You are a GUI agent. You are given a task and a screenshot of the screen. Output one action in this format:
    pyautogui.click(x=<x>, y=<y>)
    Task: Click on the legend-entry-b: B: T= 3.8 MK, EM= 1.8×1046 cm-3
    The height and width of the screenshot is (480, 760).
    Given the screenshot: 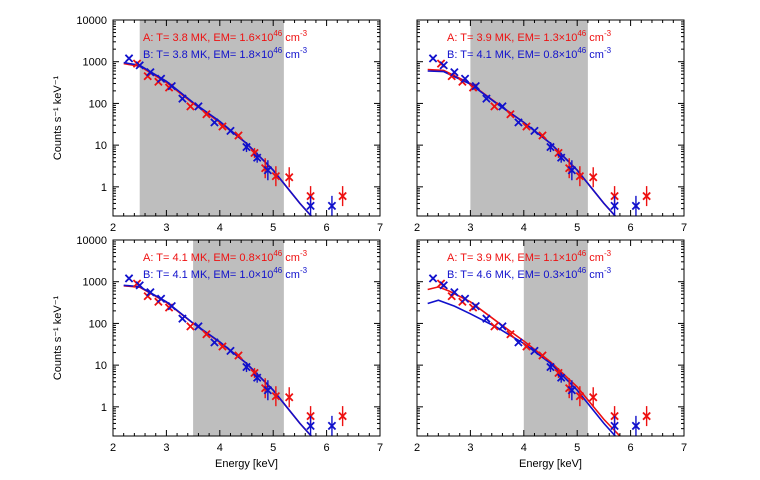 What is the action you would take?
    pyautogui.click(x=225, y=53)
    